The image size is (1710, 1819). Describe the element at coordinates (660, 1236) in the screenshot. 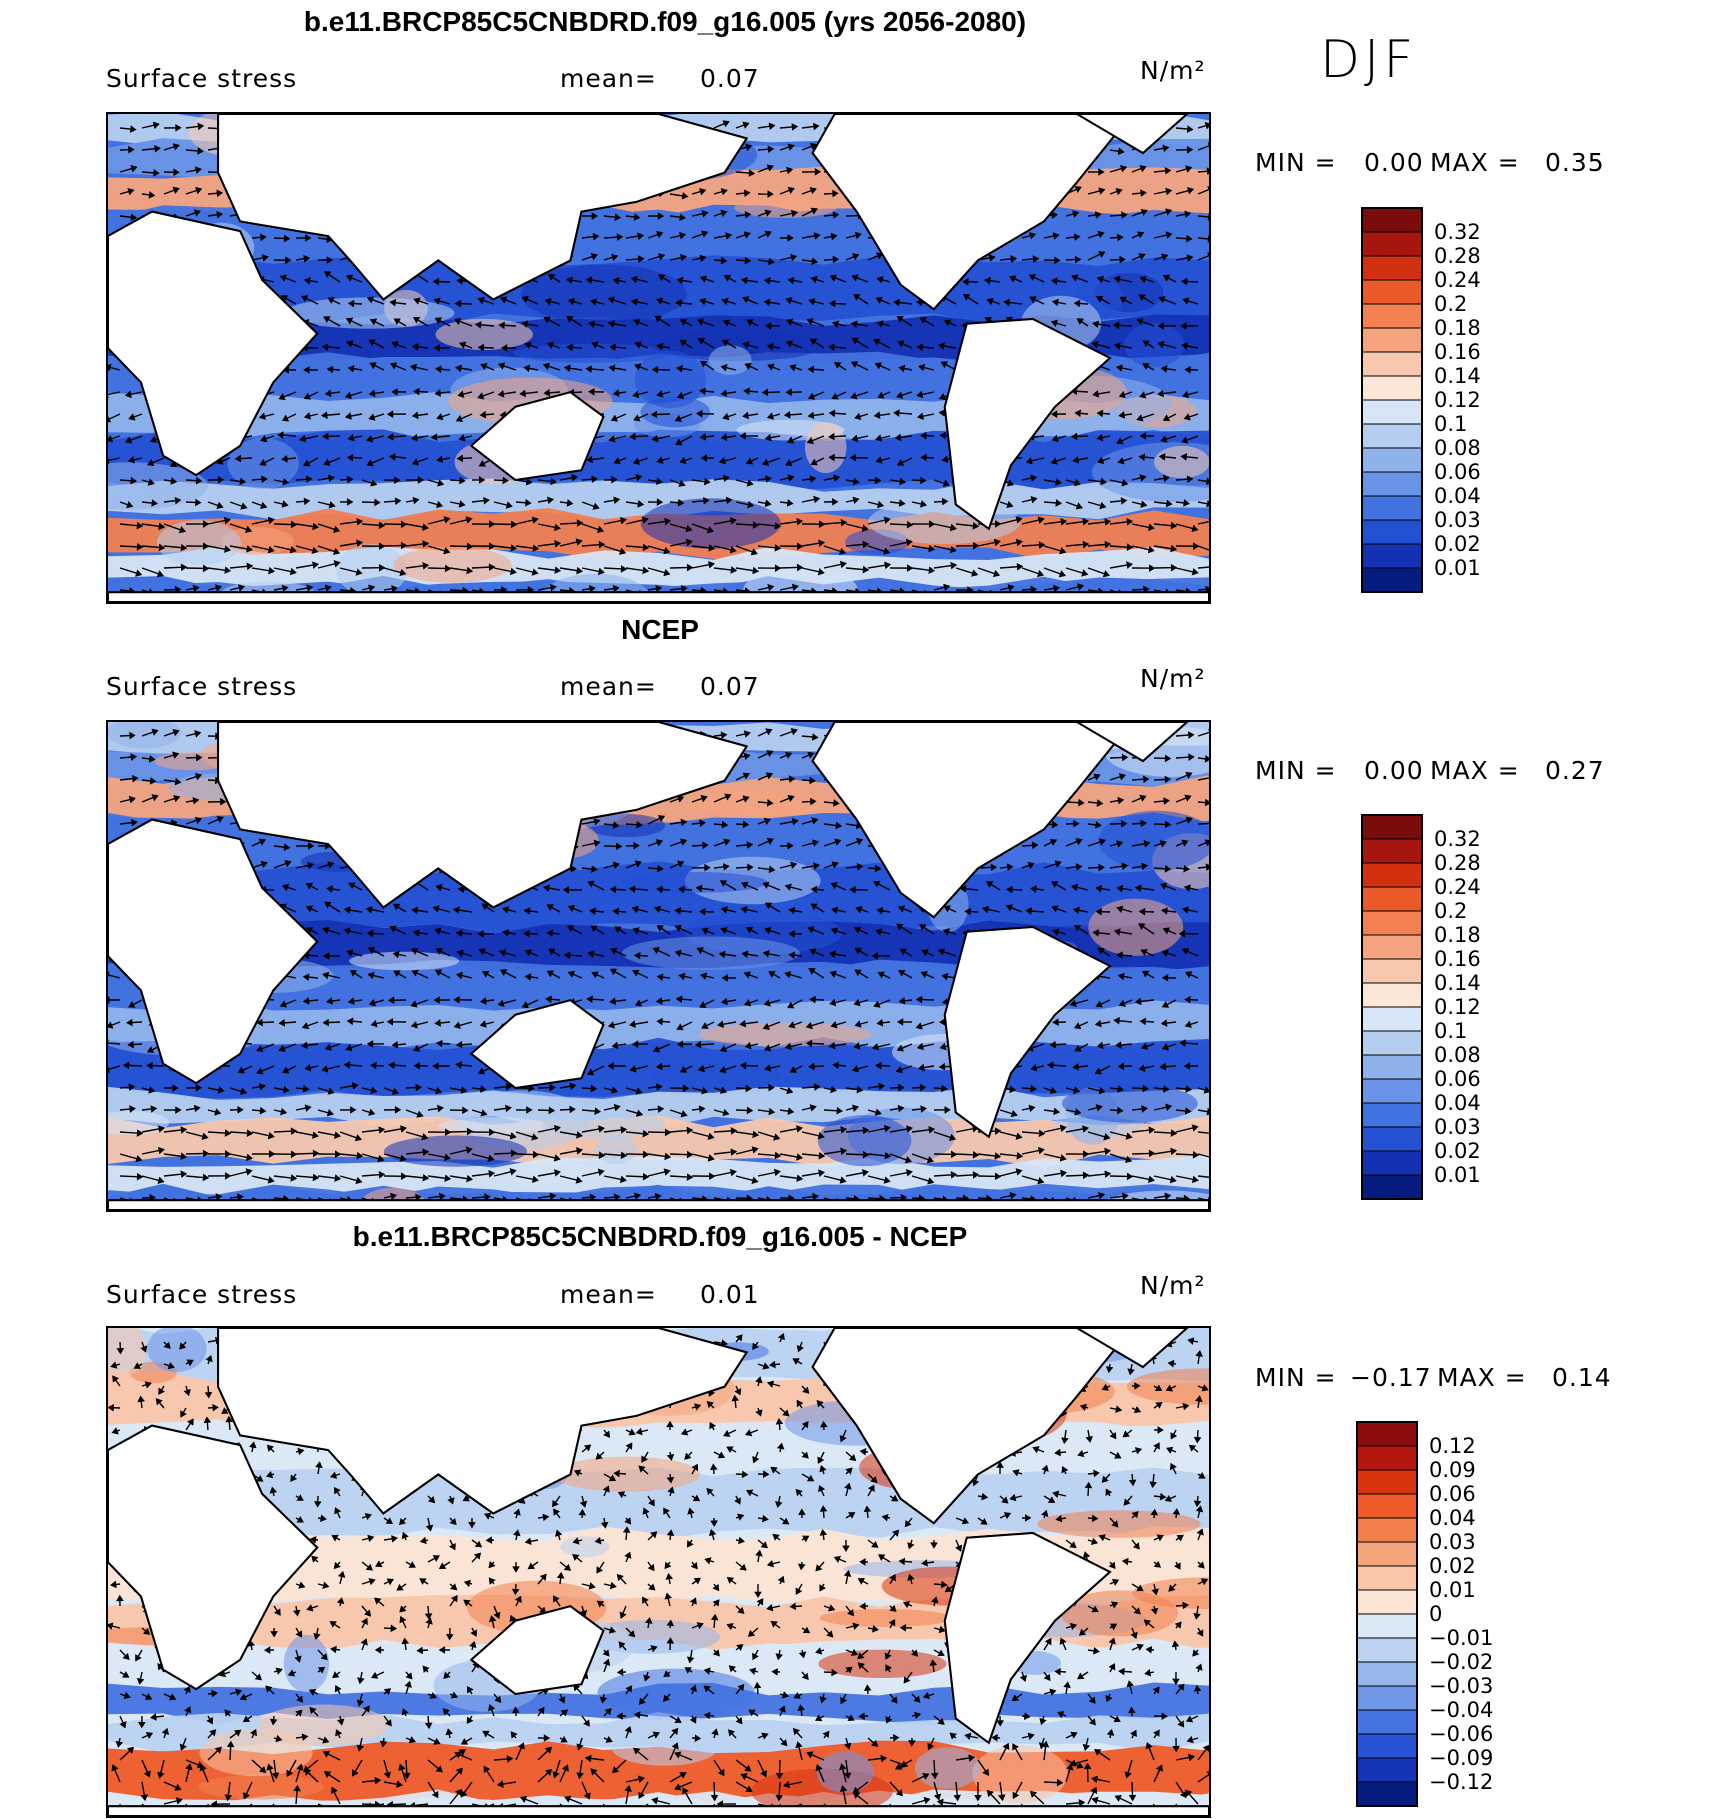

I see `panel-3-title: b.e11.BRCP85C5CNBDRD.f09_g16.005 - NCEP` at that location.